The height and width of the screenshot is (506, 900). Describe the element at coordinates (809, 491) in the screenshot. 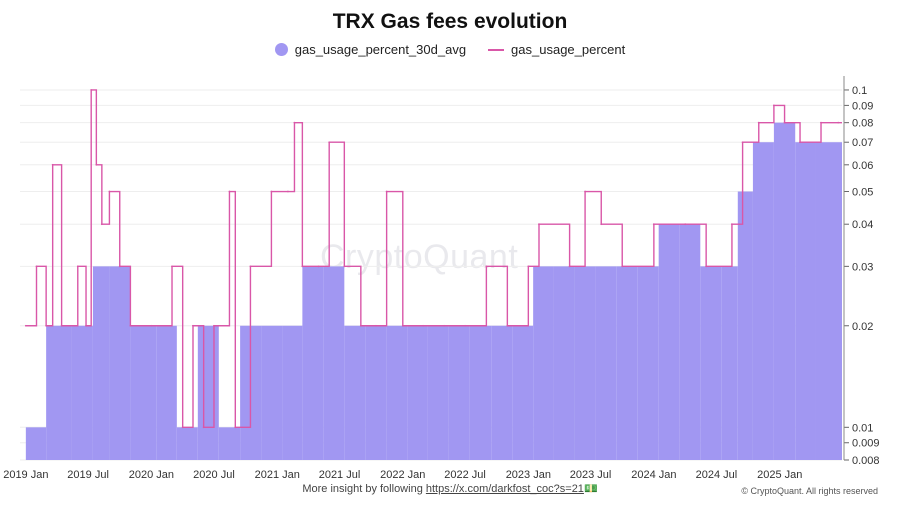

I see `copyright: © CryptoQuant. All rights reserved` at that location.